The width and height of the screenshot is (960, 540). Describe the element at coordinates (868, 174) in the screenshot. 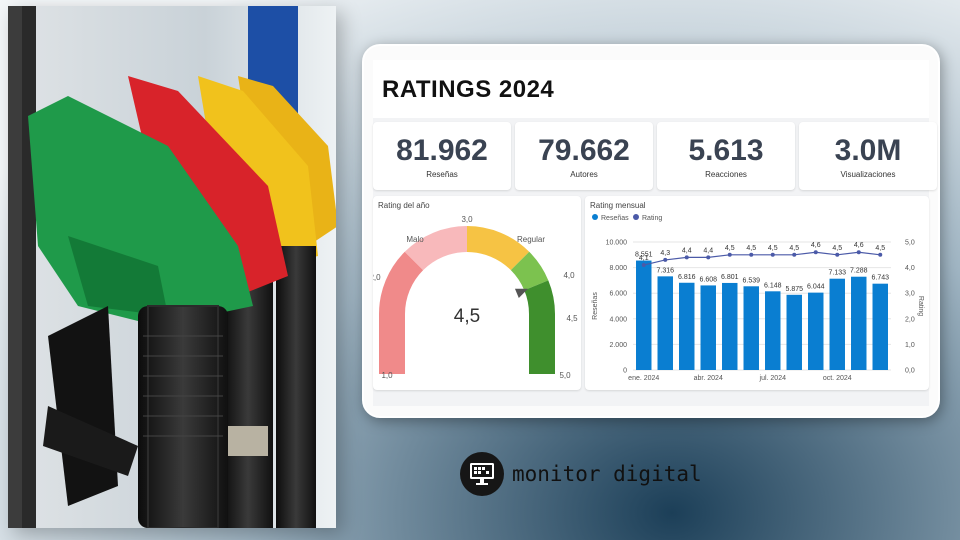

I see `kpi-label: Visualizaciones` at that location.